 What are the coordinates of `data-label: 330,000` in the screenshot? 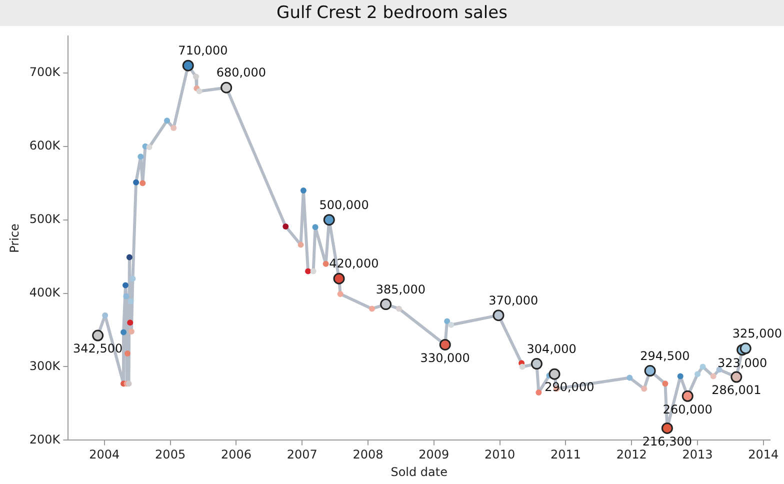 It's located at (445, 357).